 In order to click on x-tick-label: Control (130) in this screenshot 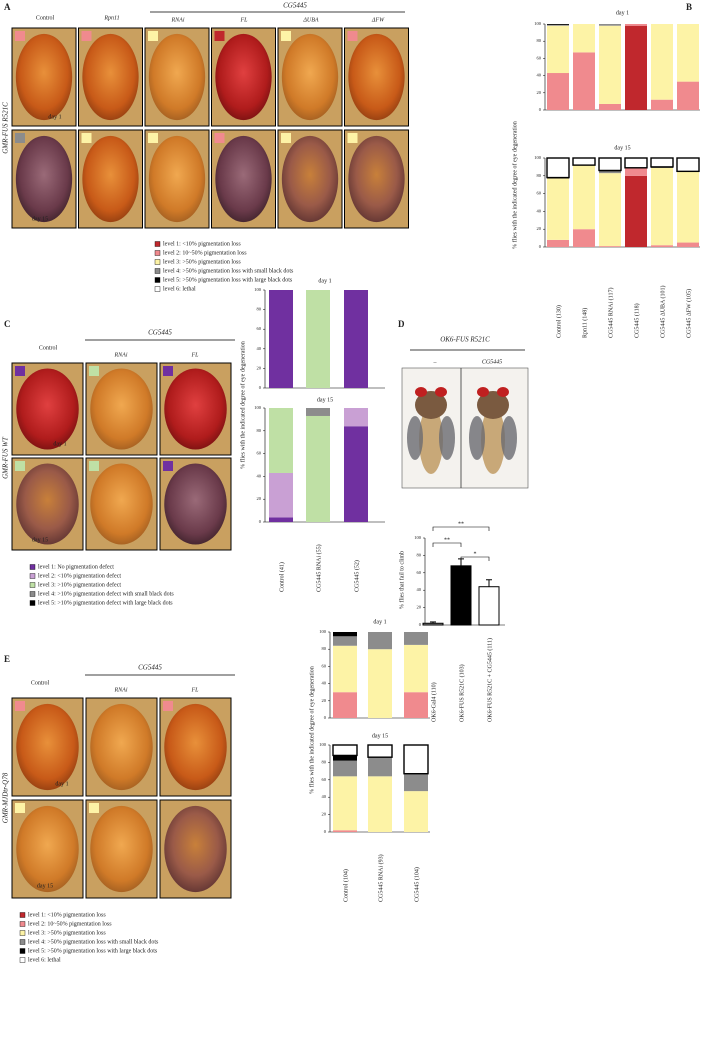, I will do `click(558, 321)`.